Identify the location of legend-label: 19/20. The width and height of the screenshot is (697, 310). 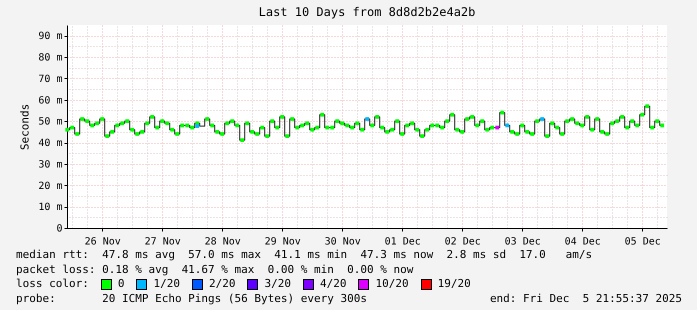
(454, 284).